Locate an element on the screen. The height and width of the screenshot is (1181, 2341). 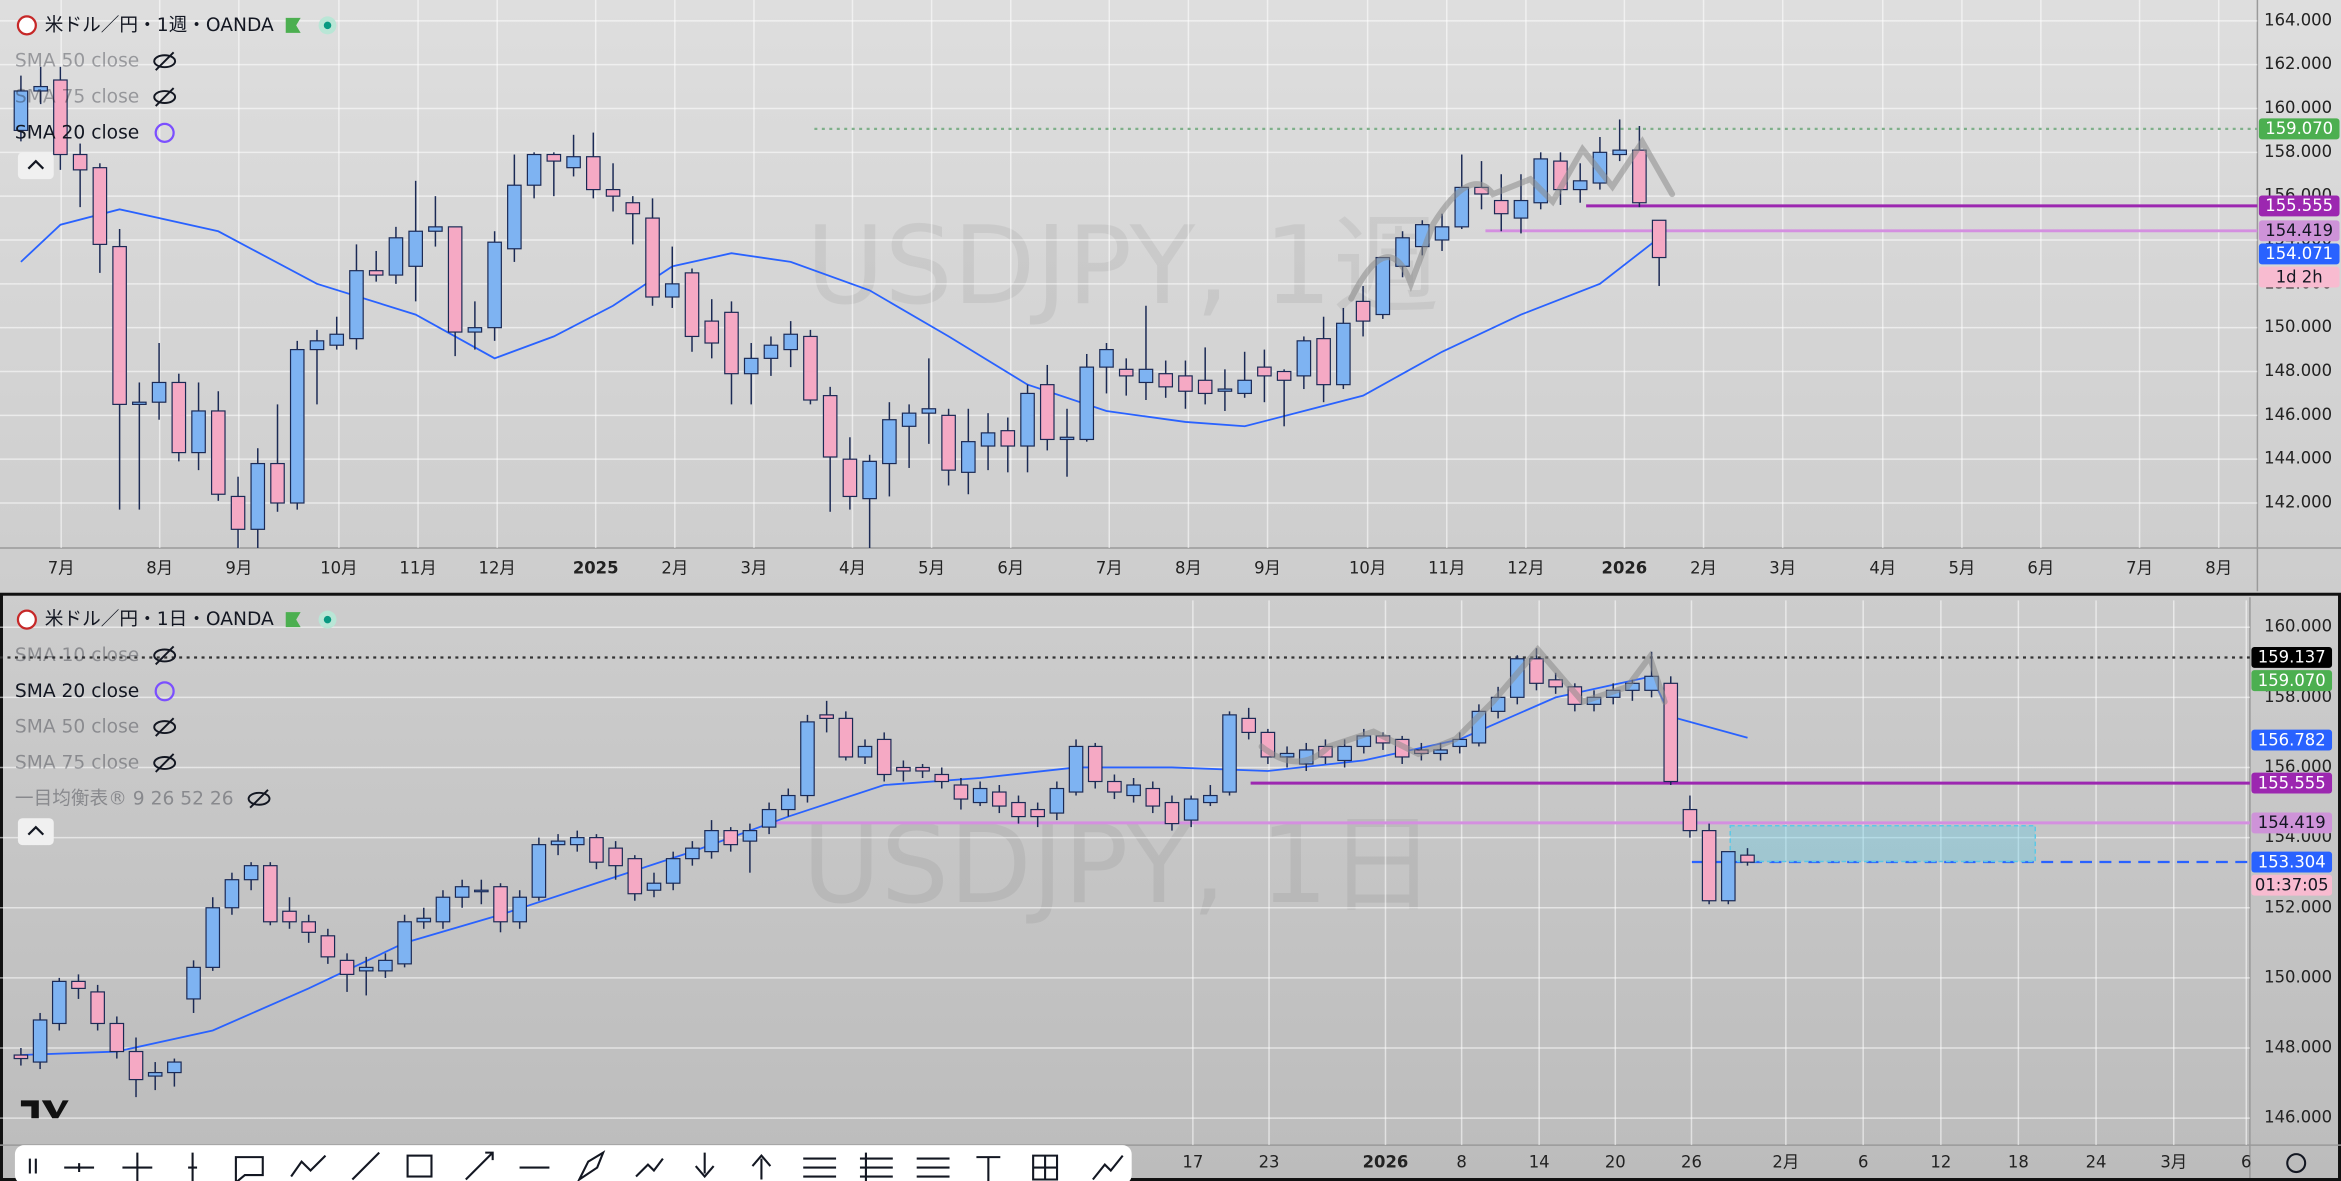
x-tick-label: 4月 is located at coordinates (852, 567).